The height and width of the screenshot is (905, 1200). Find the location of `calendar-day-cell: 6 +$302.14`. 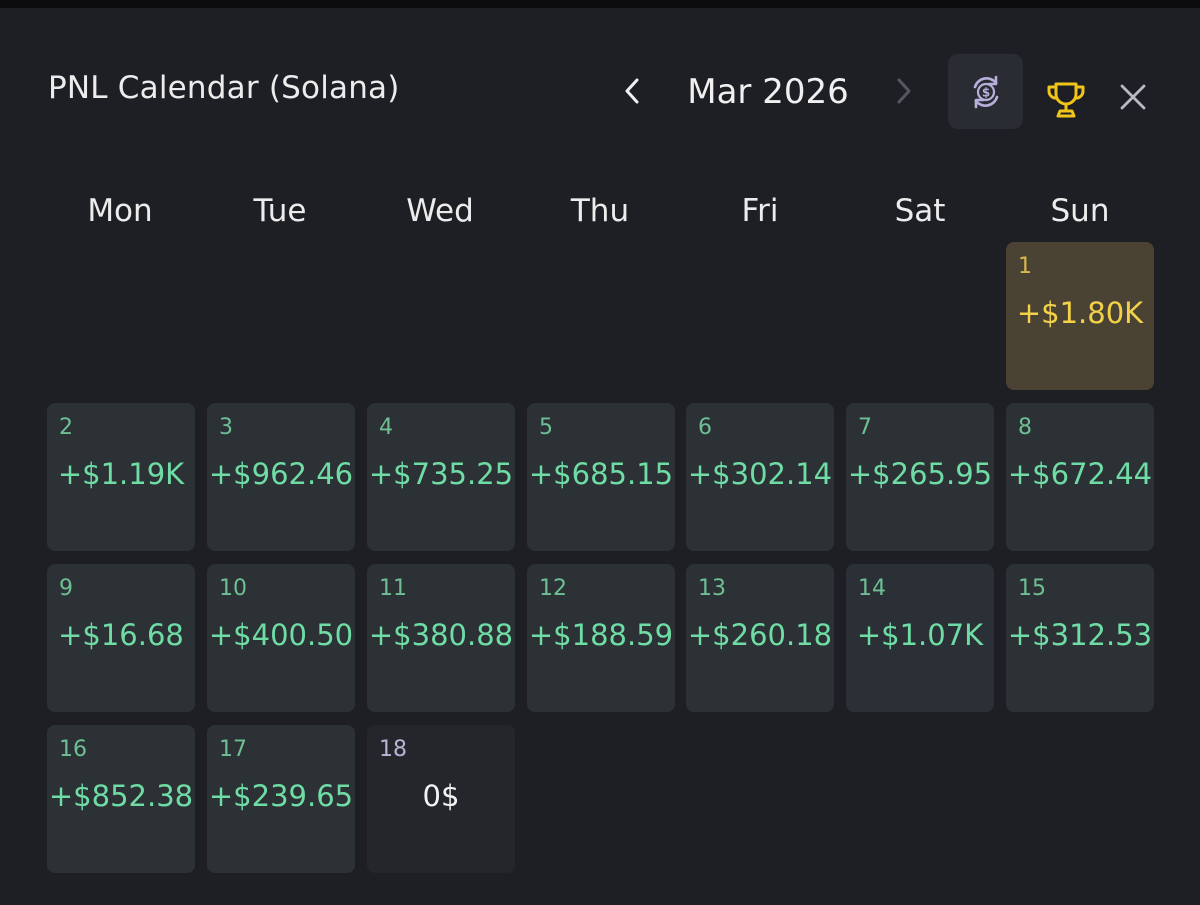

calendar-day-cell: 6 +$302.14 is located at coordinates (760, 477).